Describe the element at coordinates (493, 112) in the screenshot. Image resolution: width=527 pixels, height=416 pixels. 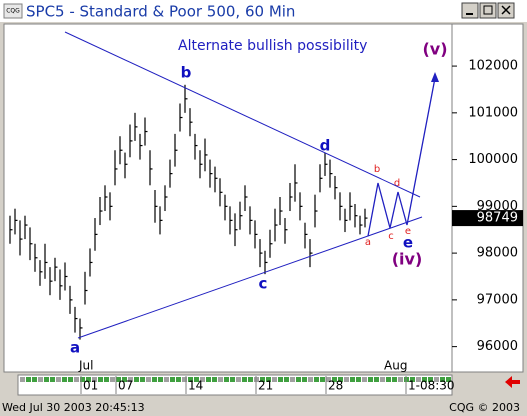
I see `y-tick-label: 101000` at that location.